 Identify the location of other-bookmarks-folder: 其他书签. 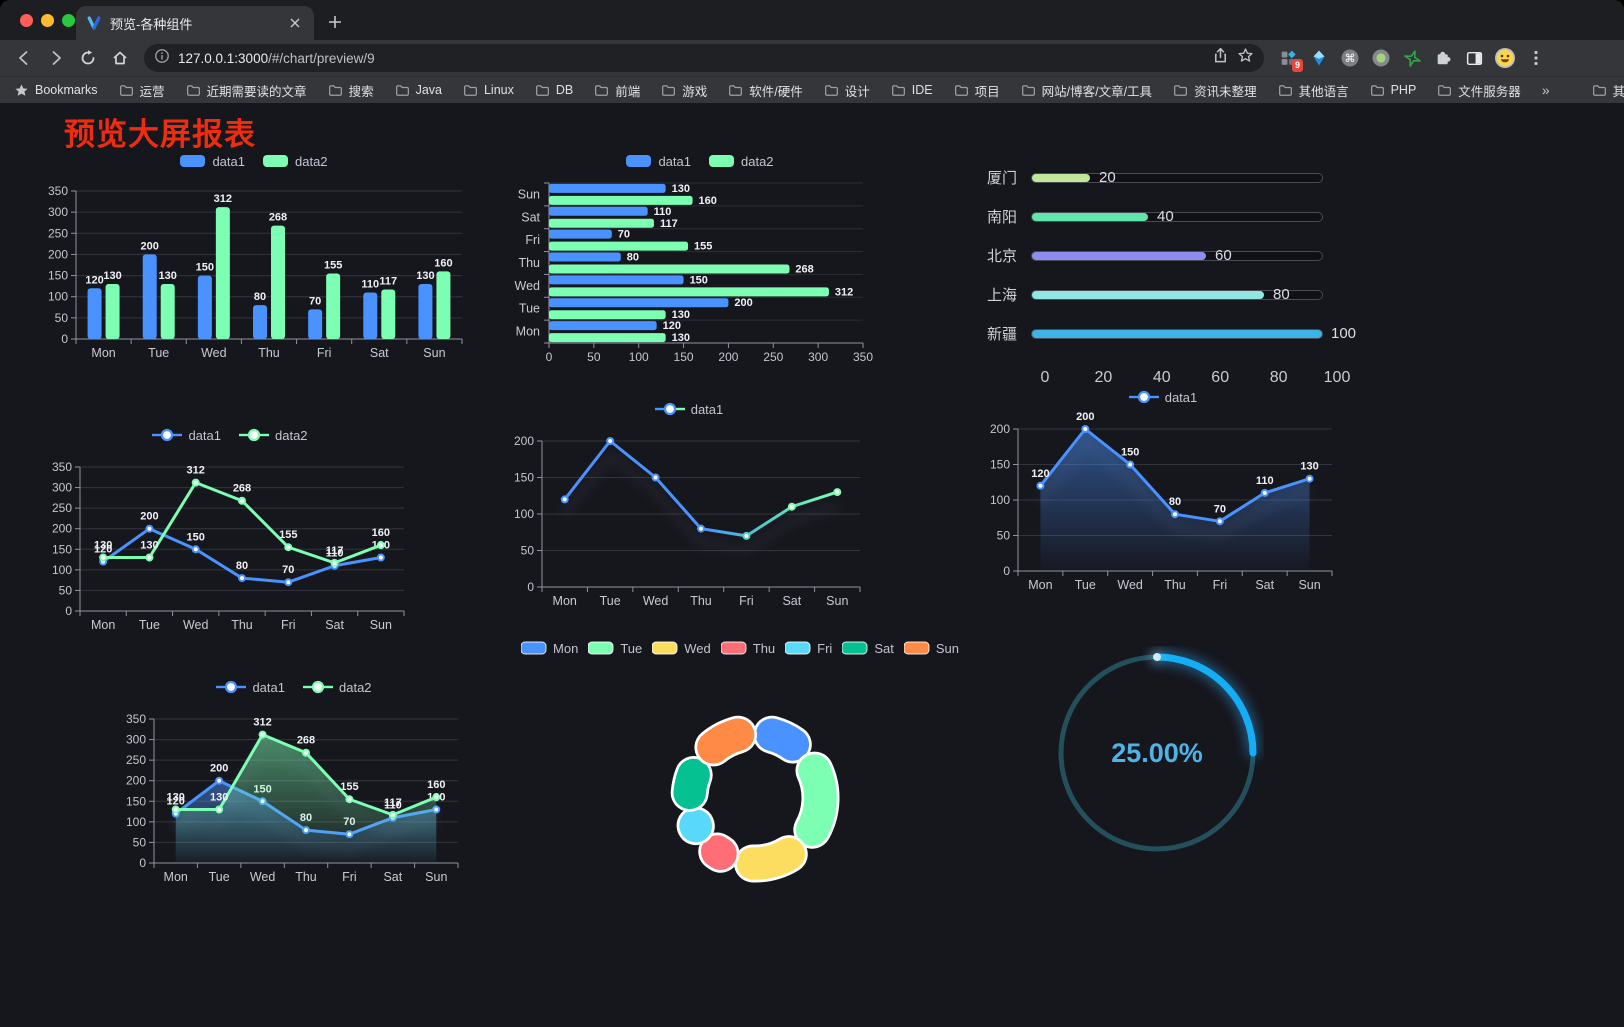
(1608, 90).